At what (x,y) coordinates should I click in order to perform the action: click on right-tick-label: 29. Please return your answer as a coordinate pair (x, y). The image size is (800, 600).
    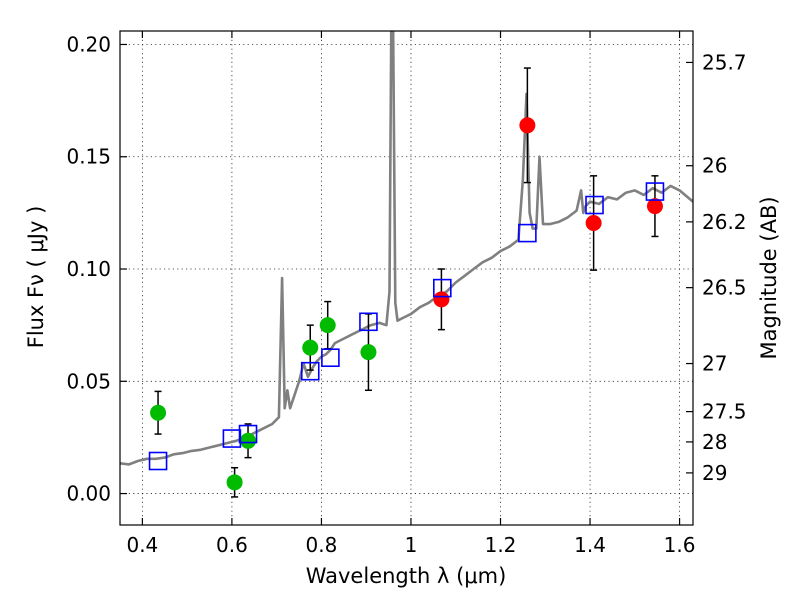
    Looking at the image, I should click on (714, 473).